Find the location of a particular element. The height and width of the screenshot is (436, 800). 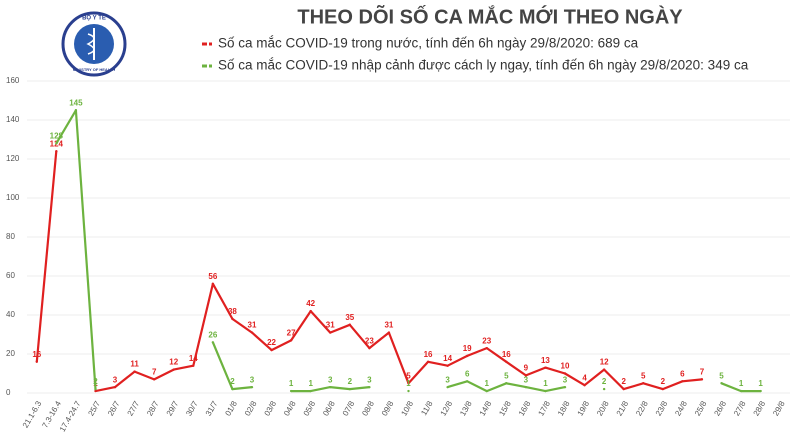

value-label: 27 is located at coordinates (291, 332).